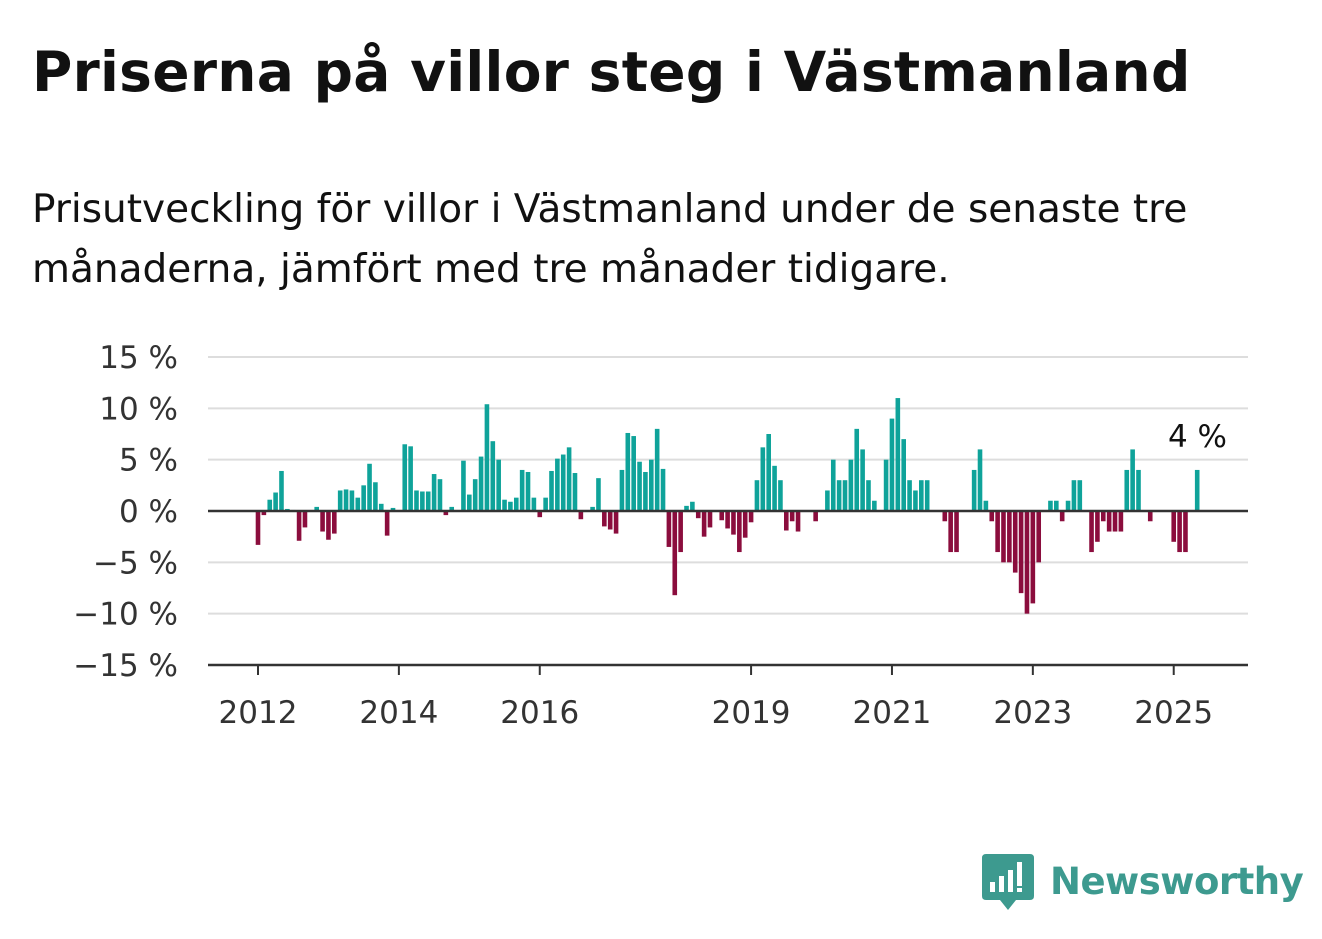 This screenshot has width=1322, height=939. I want to click on y-tick-label: −15 %, so click(125, 666).